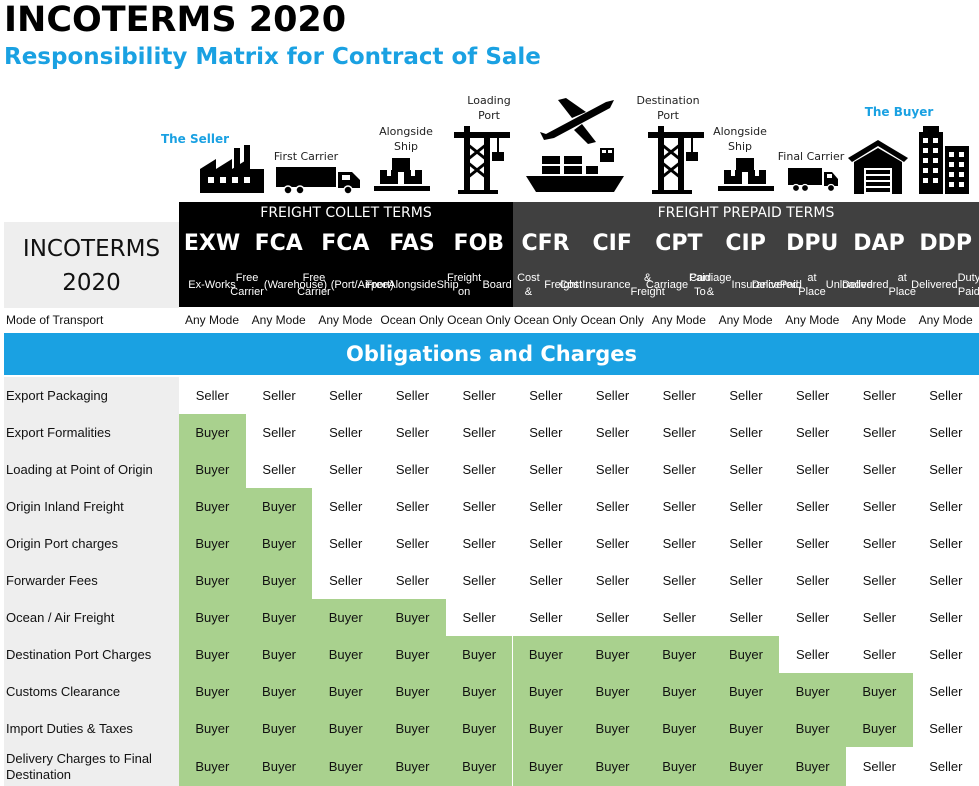 The height and width of the screenshot is (786, 979). I want to click on buyer-label: The Buyer, so click(899, 112).